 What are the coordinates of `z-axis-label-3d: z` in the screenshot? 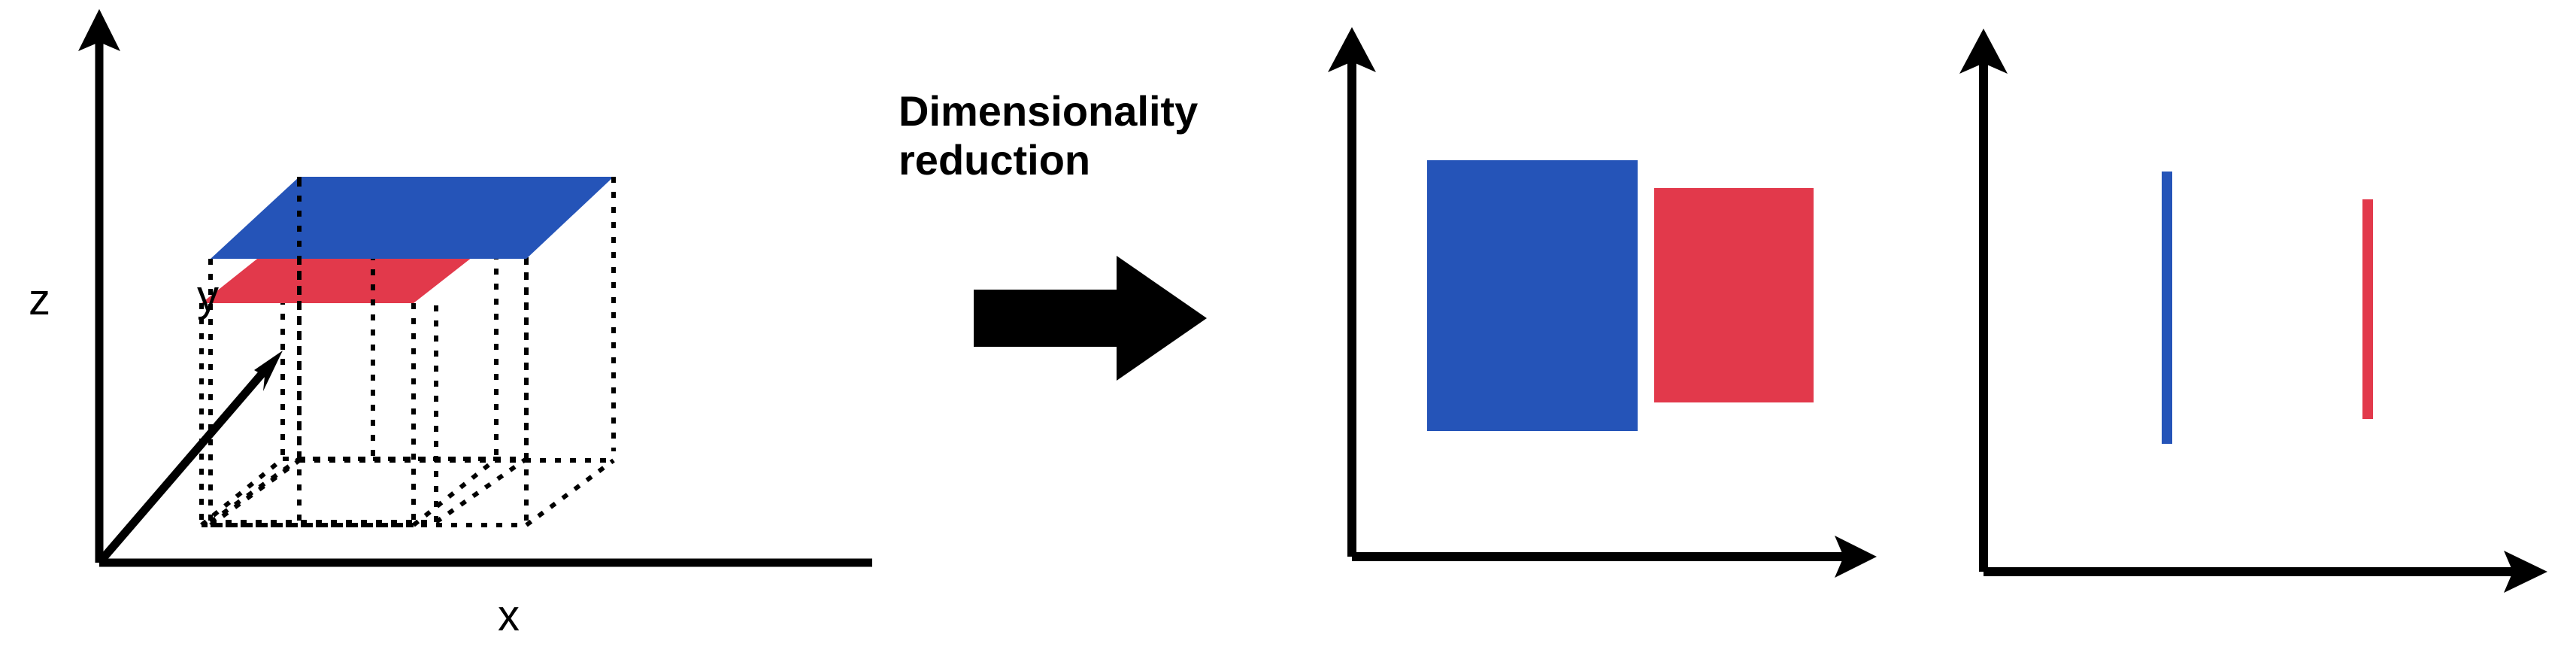 It's located at (39, 299).